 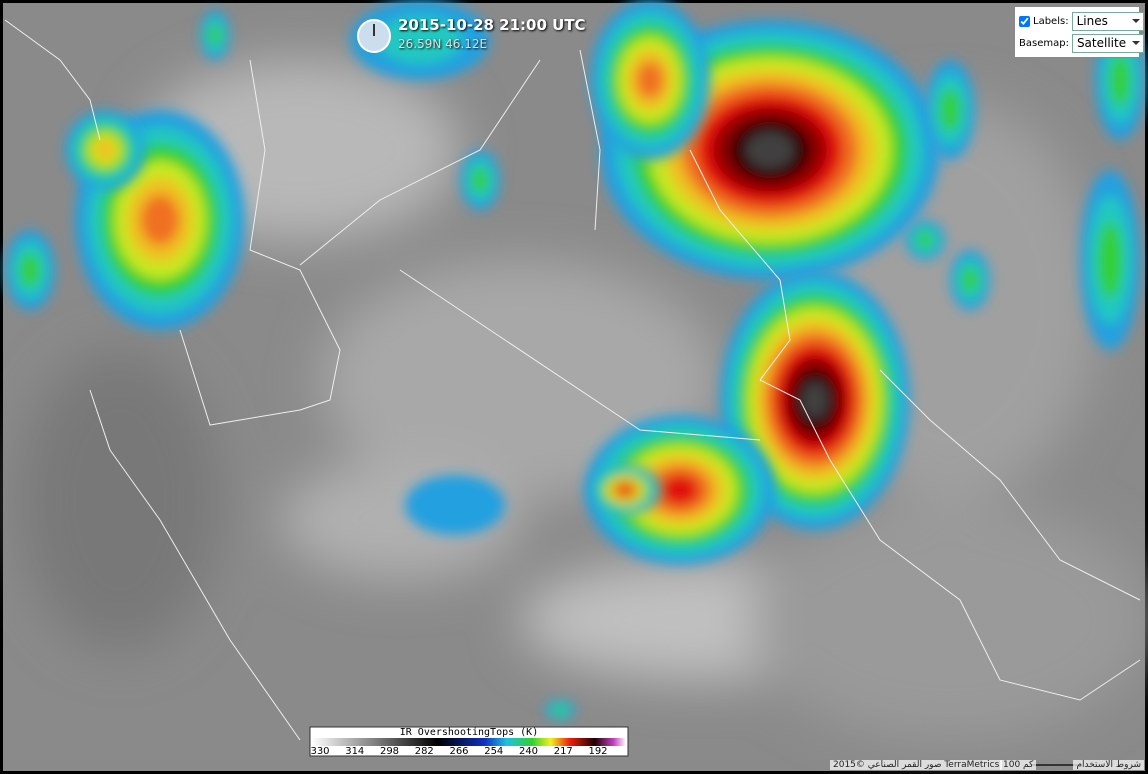 I want to click on basemap-select: Satellite, so click(x=1107, y=43).